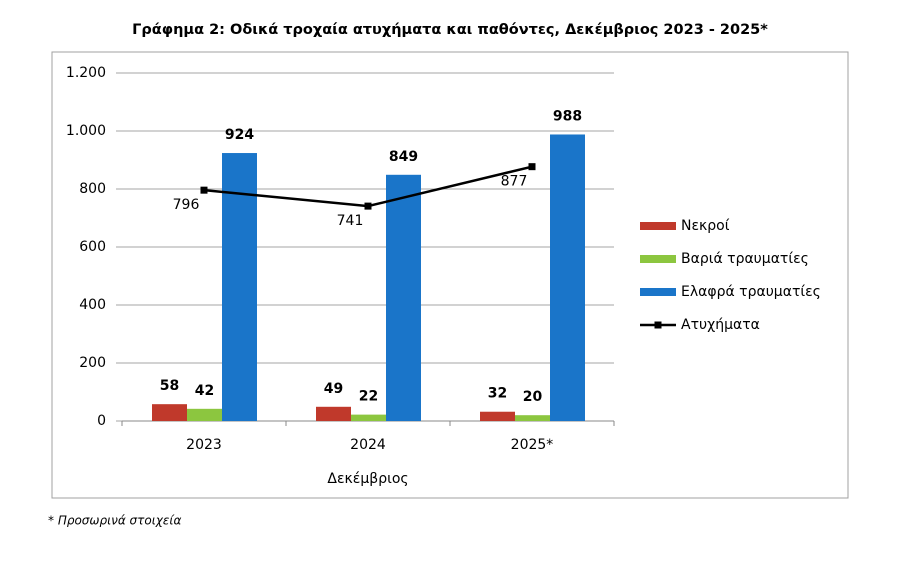 This screenshot has height=579, width=900. I want to click on legend-label: Ελαφρά τραυματίες, so click(751, 292).